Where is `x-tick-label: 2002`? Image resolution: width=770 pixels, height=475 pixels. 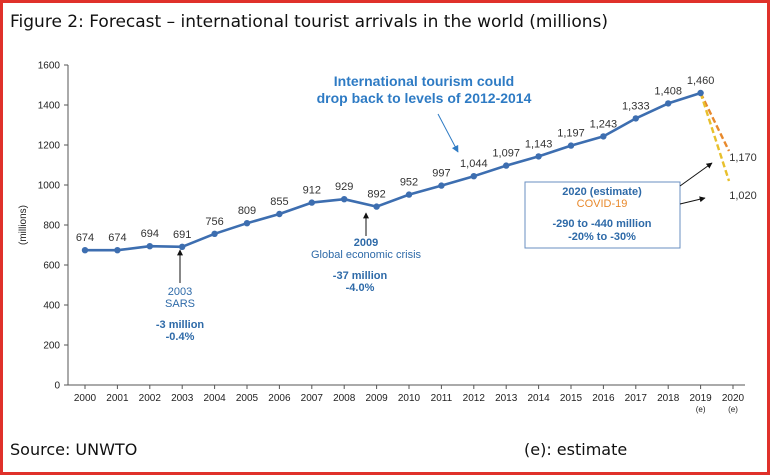 x-tick-label: 2002 is located at coordinates (150, 398).